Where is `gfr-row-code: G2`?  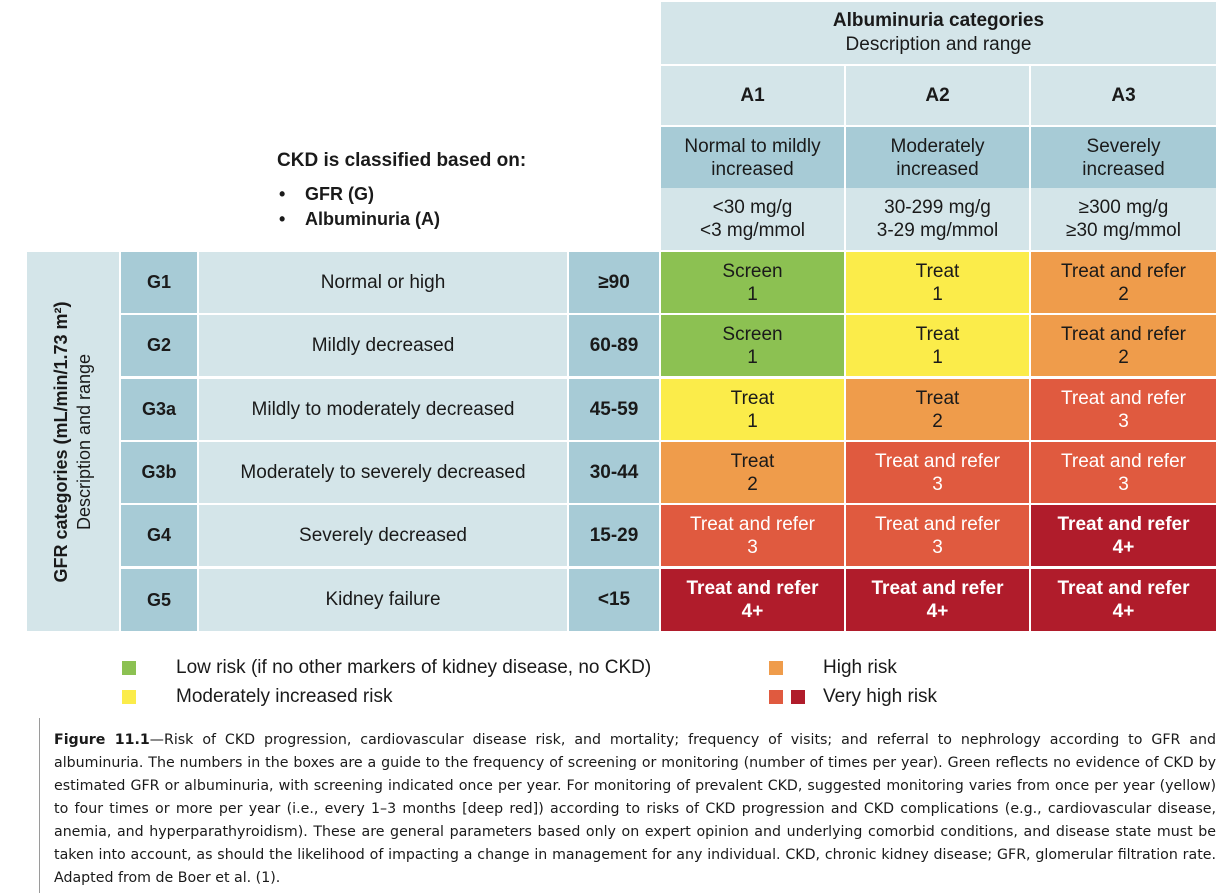
gfr-row-code: G2 is located at coordinates (159, 345).